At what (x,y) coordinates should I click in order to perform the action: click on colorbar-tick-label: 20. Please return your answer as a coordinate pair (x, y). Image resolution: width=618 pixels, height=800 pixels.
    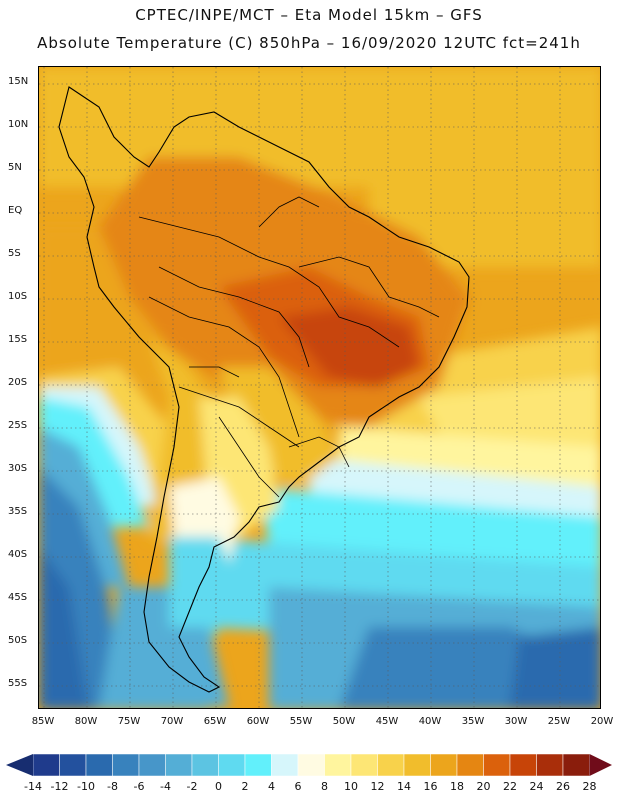
    Looking at the image, I should click on (483, 786).